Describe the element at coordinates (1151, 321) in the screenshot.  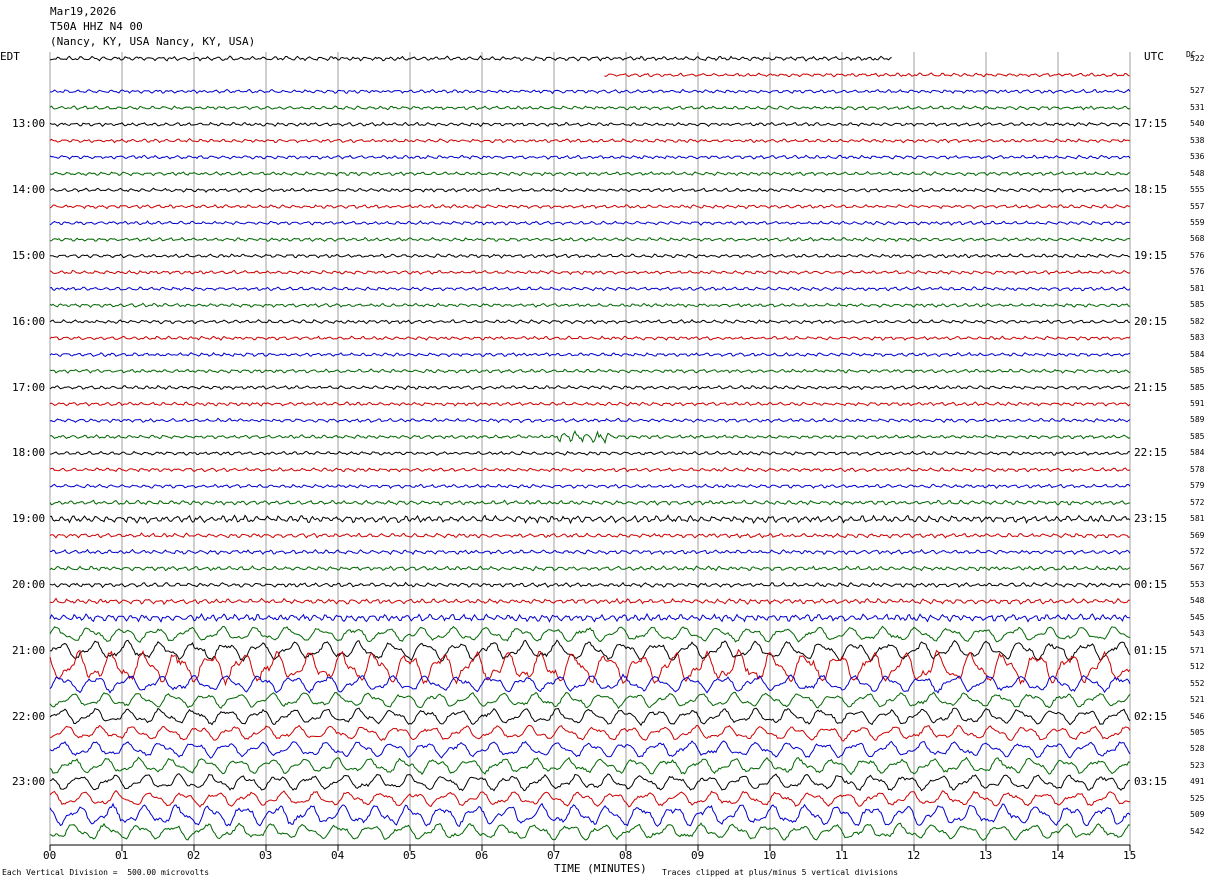
I see `right-hour-label: 20:15` at that location.